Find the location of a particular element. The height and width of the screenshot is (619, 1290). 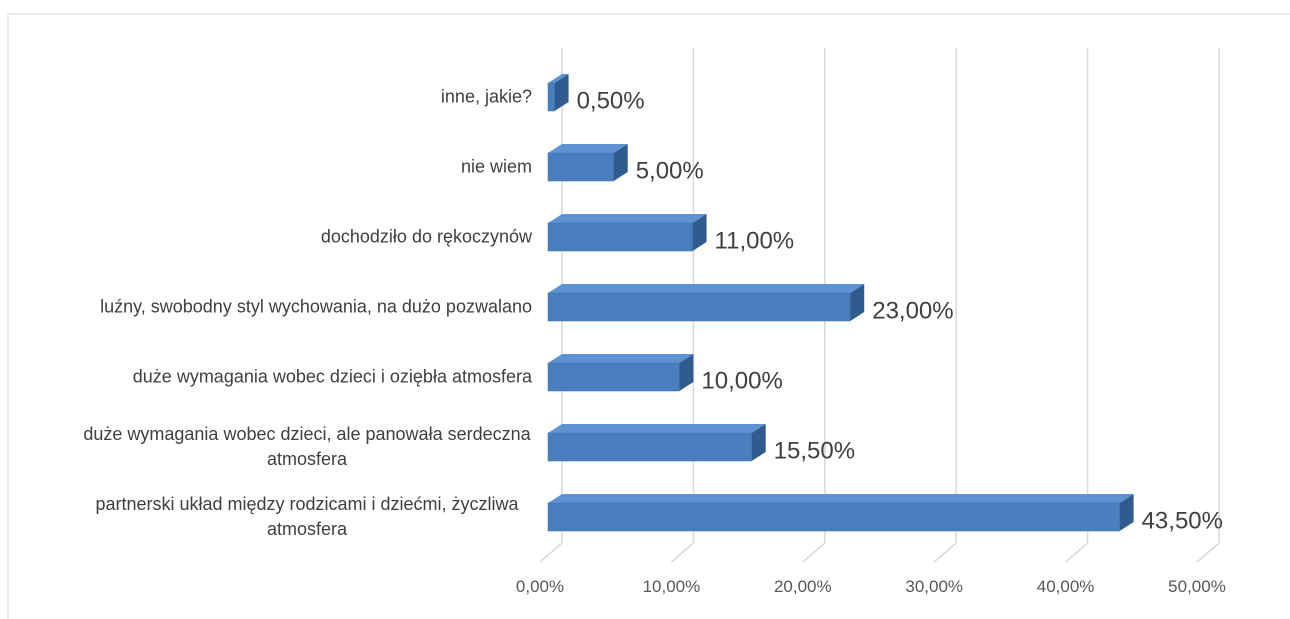

category-label: nie wiem is located at coordinates (496, 167).